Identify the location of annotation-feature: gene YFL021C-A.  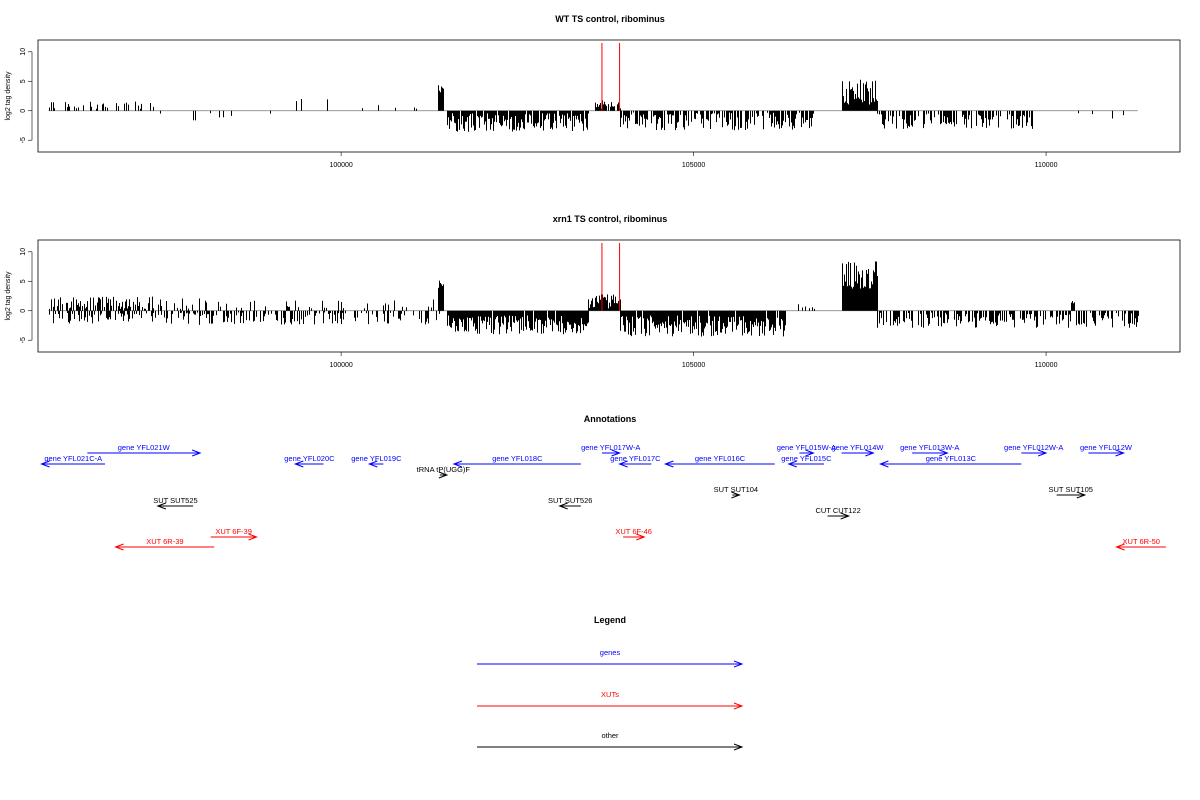
(72, 461).